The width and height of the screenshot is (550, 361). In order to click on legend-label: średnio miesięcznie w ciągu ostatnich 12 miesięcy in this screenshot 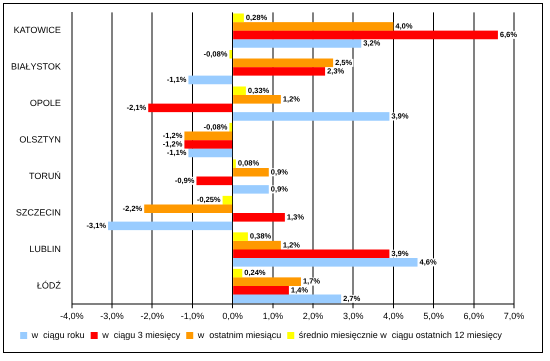, I will do `click(400, 335)`.